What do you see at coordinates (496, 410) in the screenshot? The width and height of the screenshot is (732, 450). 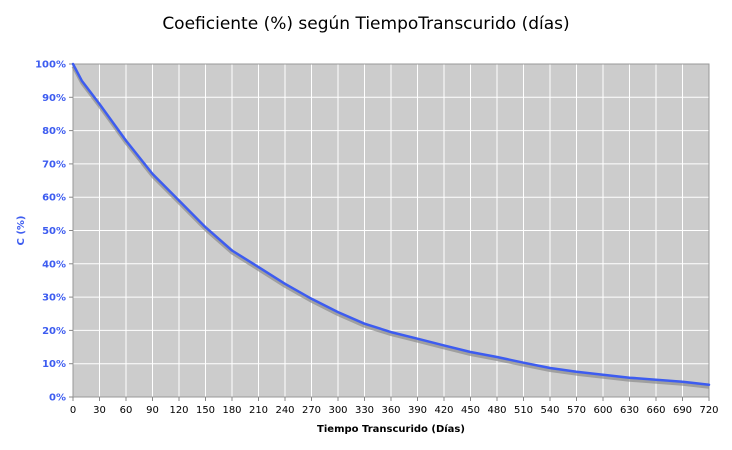 I see `x-tick-label: 480` at bounding box center [496, 410].